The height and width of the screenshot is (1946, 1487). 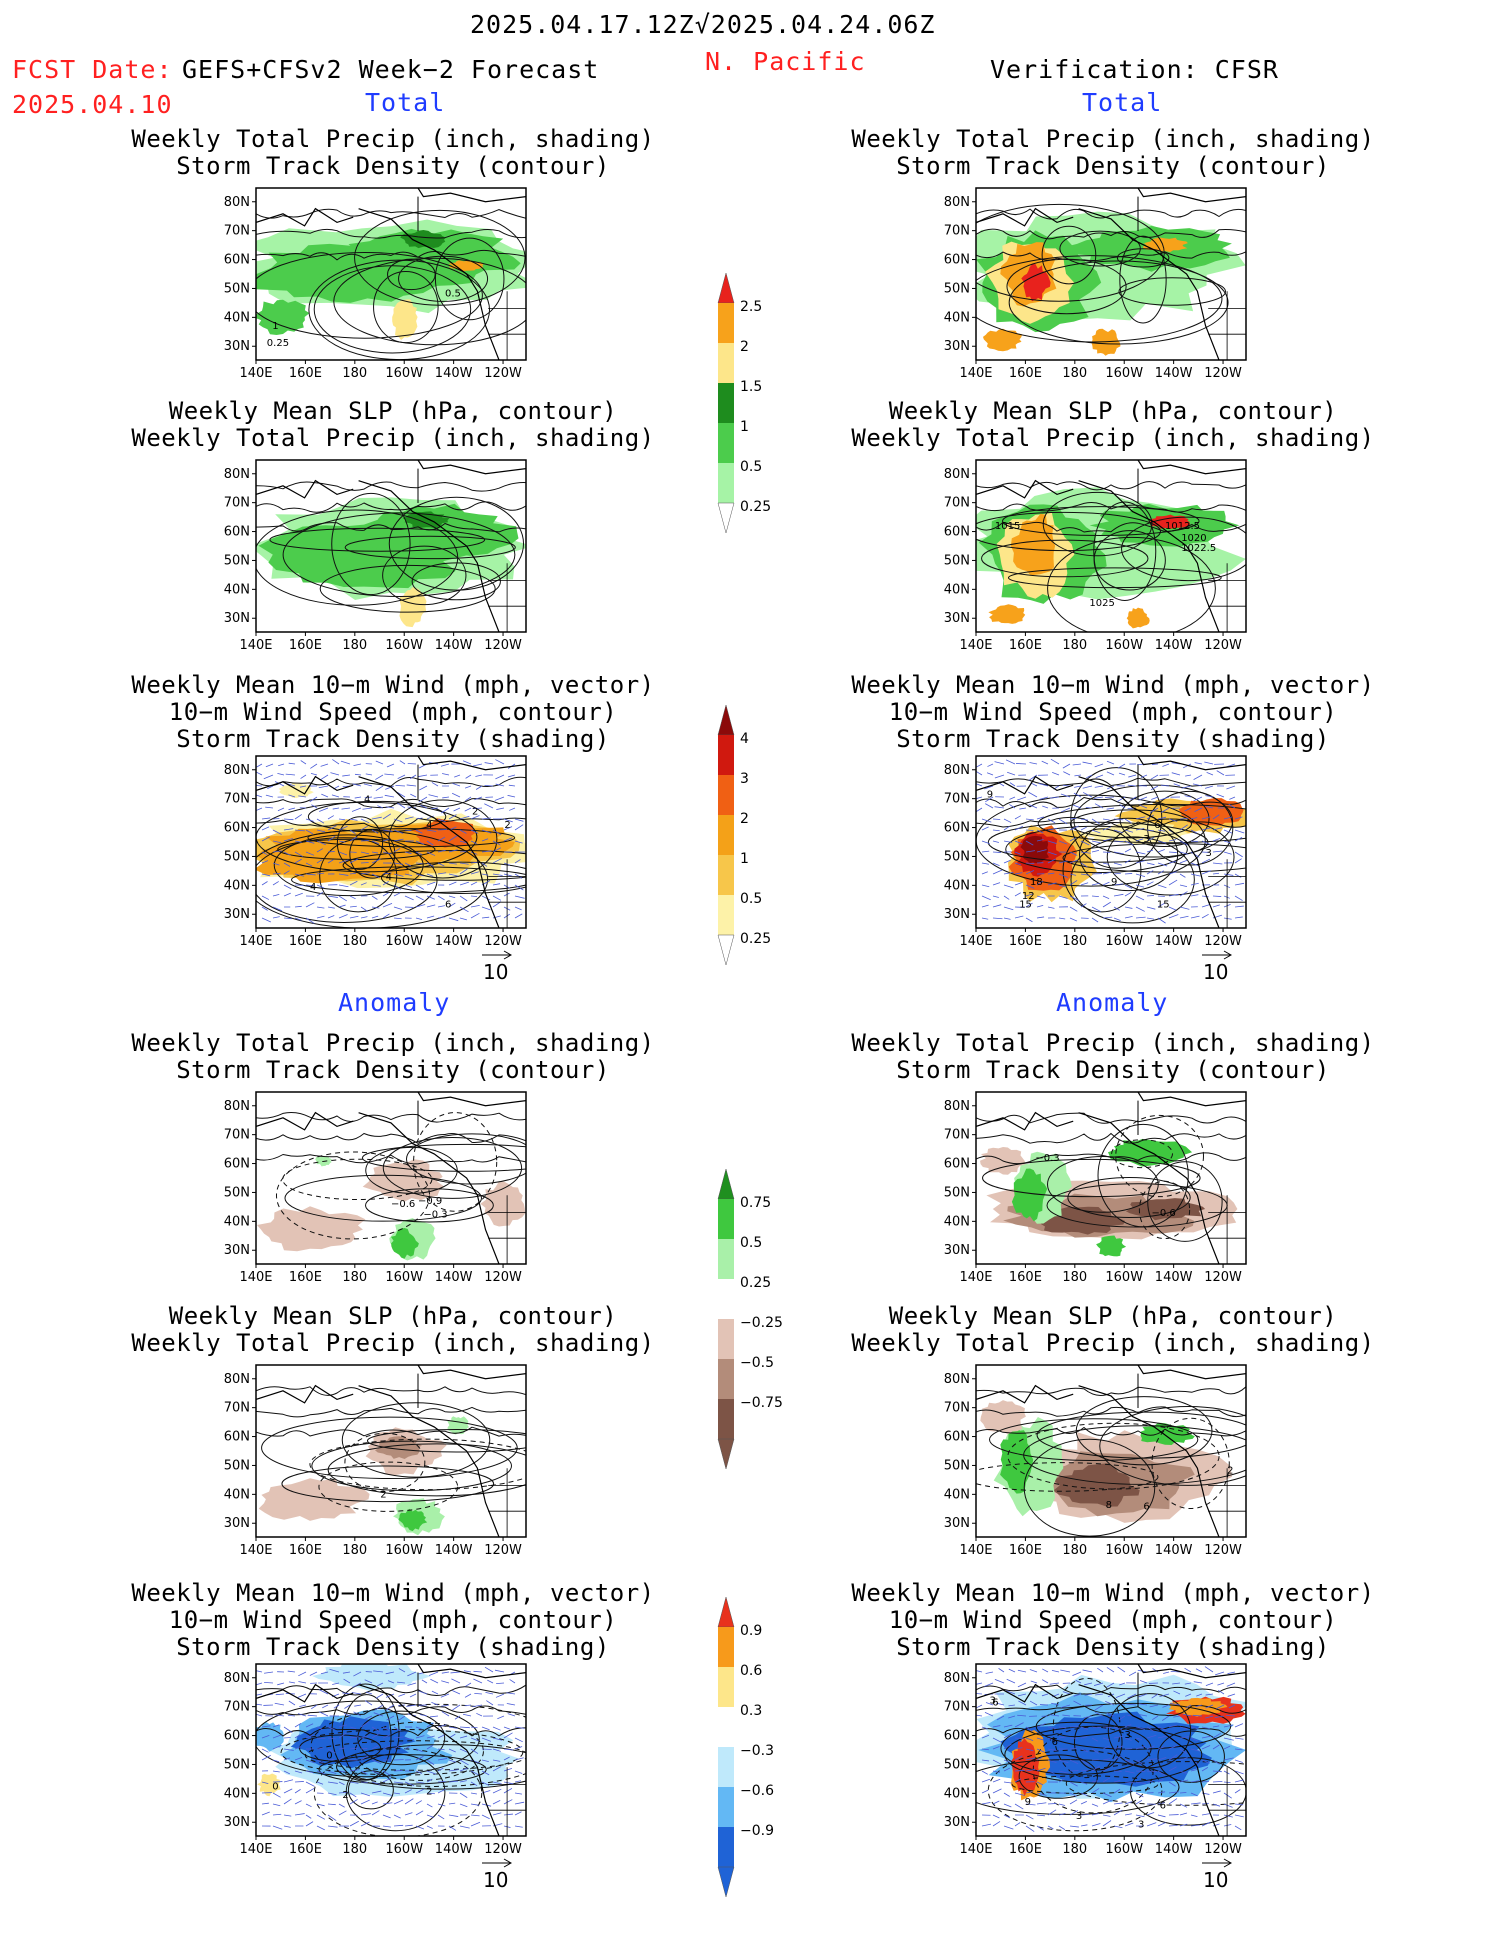 What do you see at coordinates (448, 904) in the screenshot?
I see `contour-label: 6` at bounding box center [448, 904].